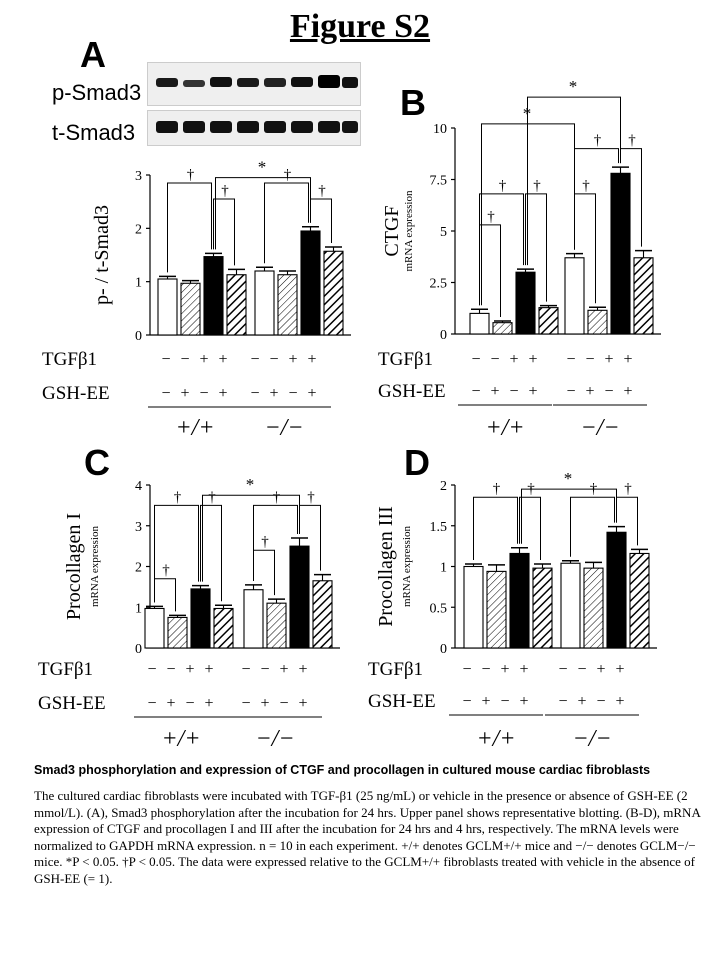  What do you see at coordinates (102, 255) in the screenshot?
I see `y-axis-label: p- / t-Smad3` at bounding box center [102, 255].